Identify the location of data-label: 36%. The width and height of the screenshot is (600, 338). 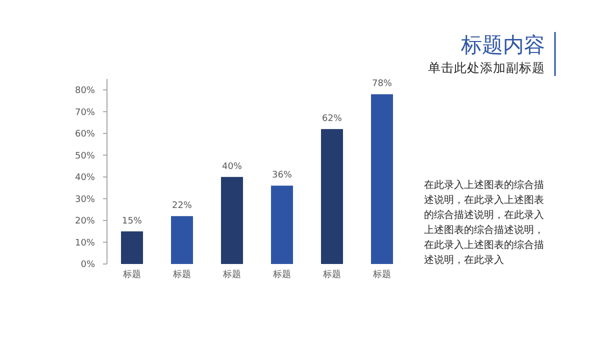
(282, 175).